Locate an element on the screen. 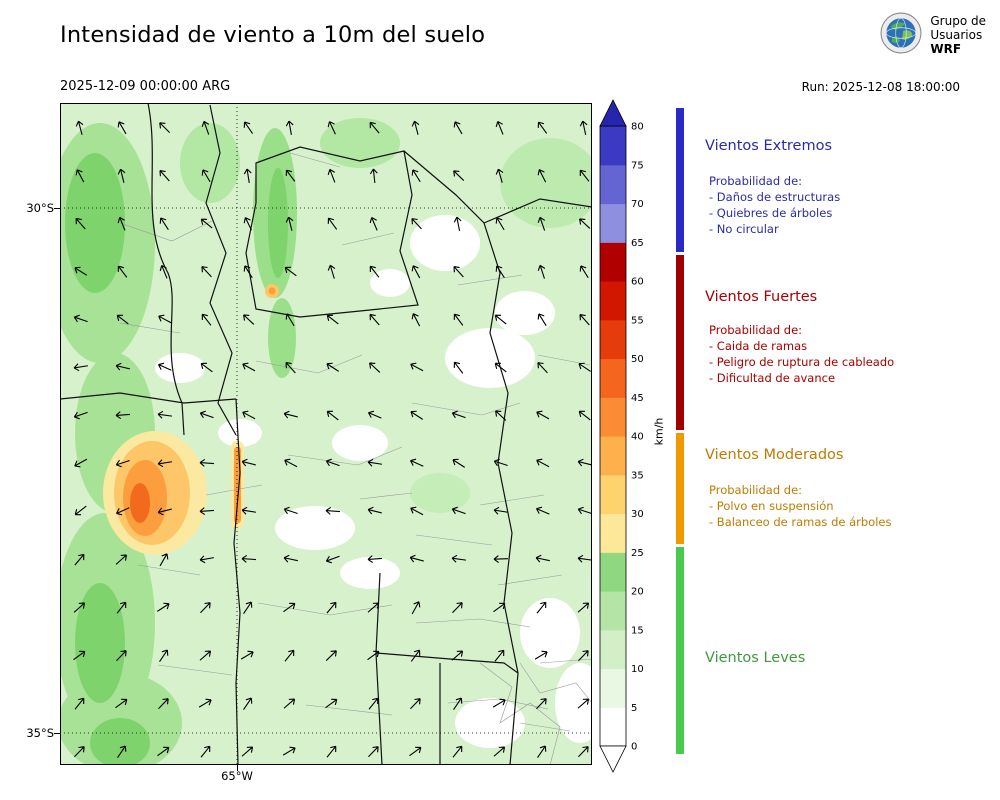 This screenshot has width=1000, height=800. strip-moderados is located at coordinates (680, 488).